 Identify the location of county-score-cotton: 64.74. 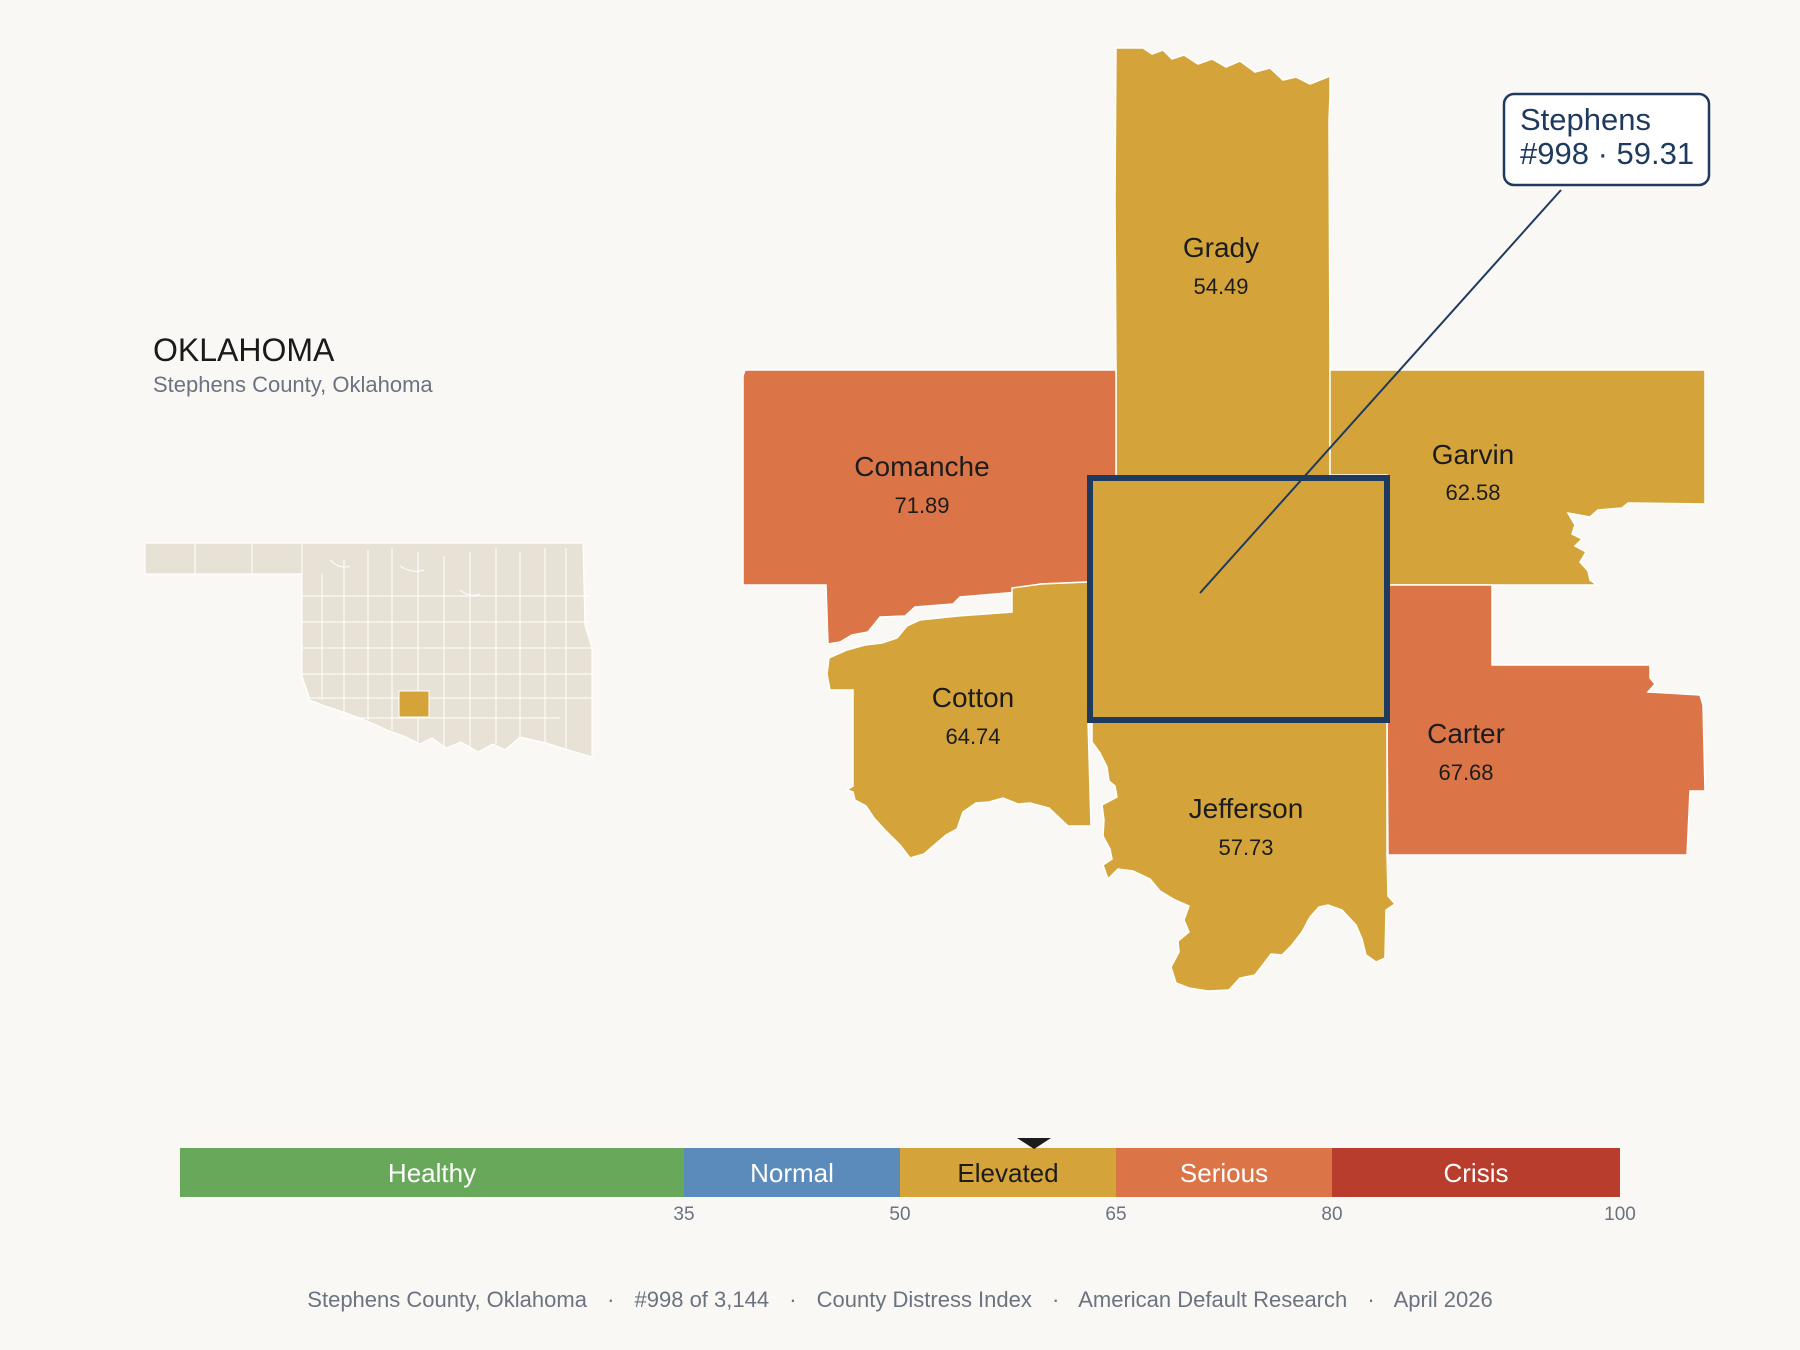
(972, 736).